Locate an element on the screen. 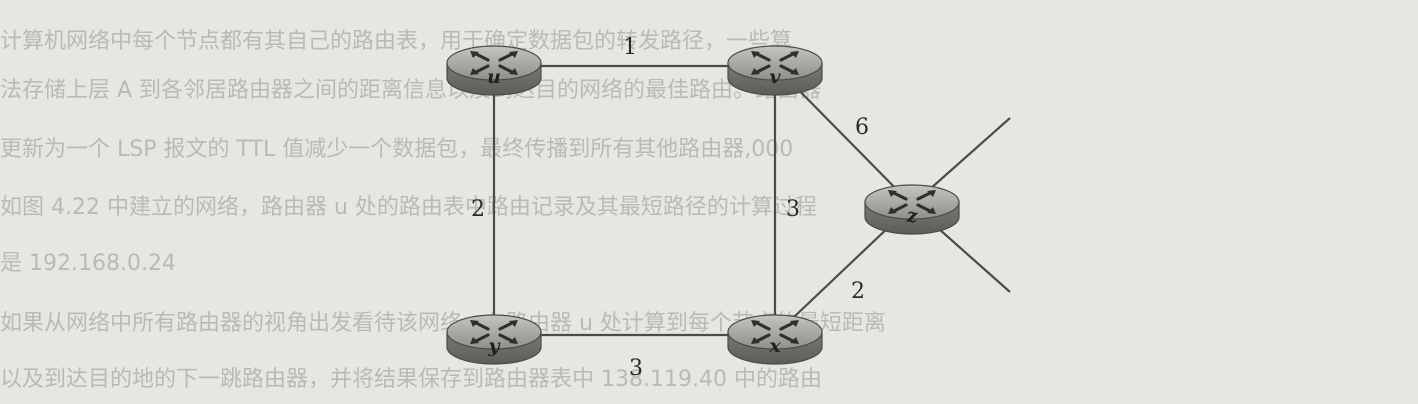  background-text-line: 计算机网络中每个节点都有其自己的路由表，用于确定数据包的转发路径，一些算 is located at coordinates (396, 41).